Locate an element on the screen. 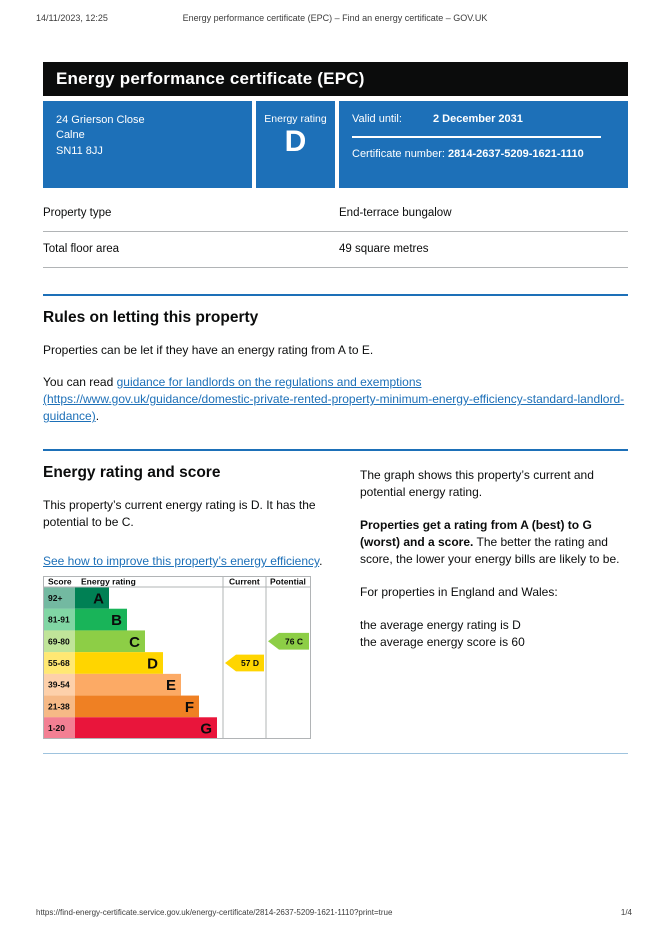  chart-header-current: Current is located at coordinates (244, 582).